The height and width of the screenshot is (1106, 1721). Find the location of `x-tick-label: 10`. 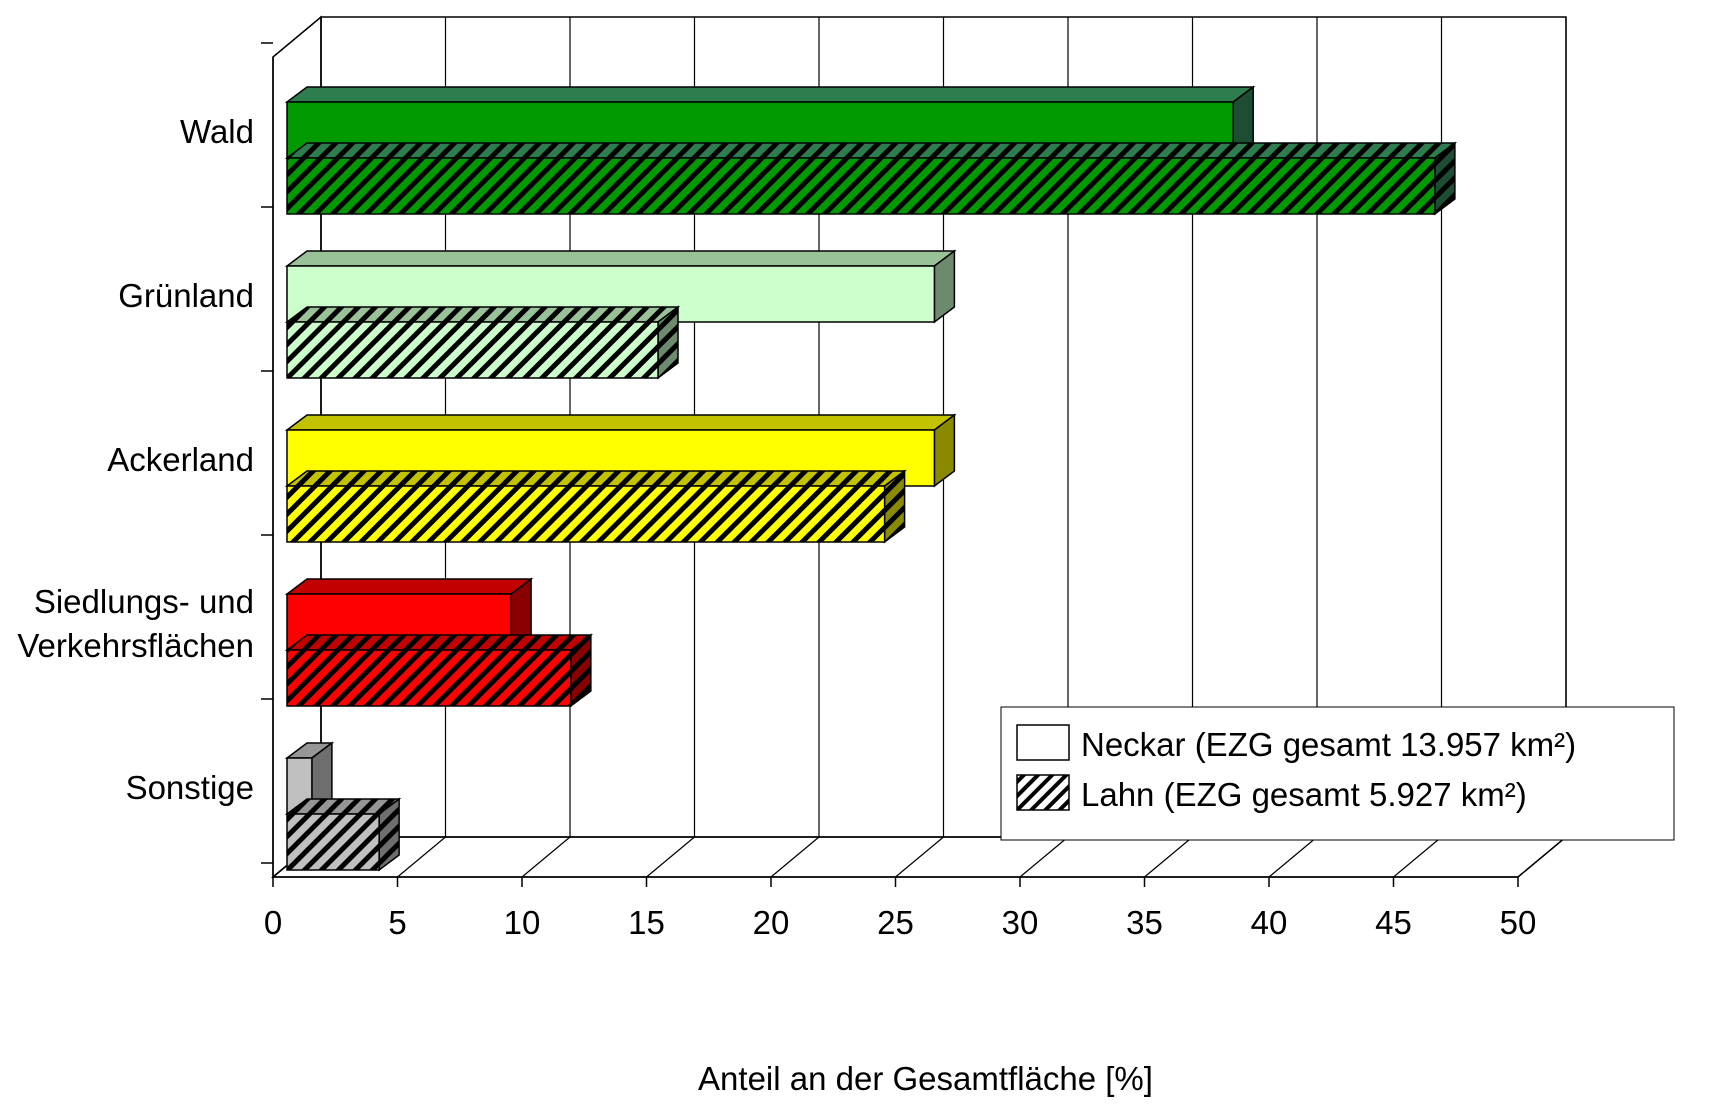

x-tick-label: 10 is located at coordinates (522, 922).